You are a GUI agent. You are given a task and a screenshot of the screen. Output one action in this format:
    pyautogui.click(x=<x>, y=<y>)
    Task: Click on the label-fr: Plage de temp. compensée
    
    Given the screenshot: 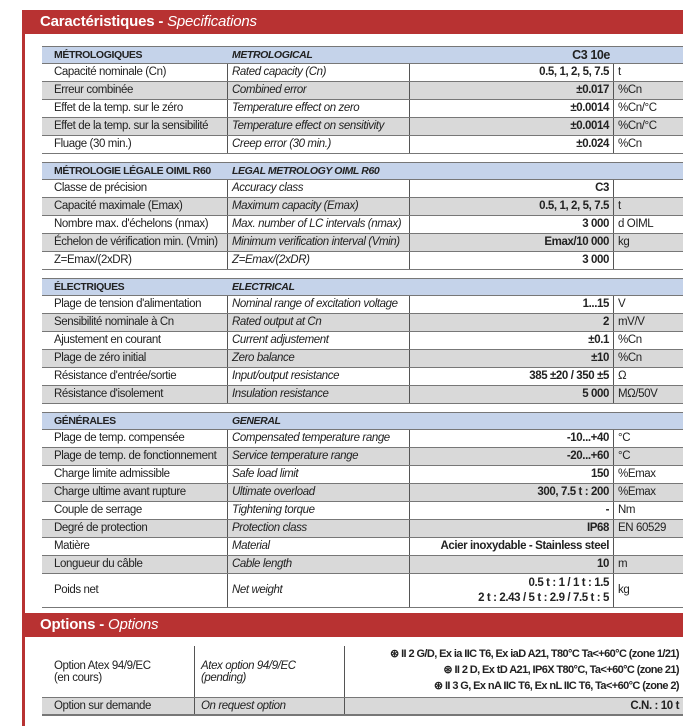 What is the action you would take?
    pyautogui.click(x=135, y=438)
    